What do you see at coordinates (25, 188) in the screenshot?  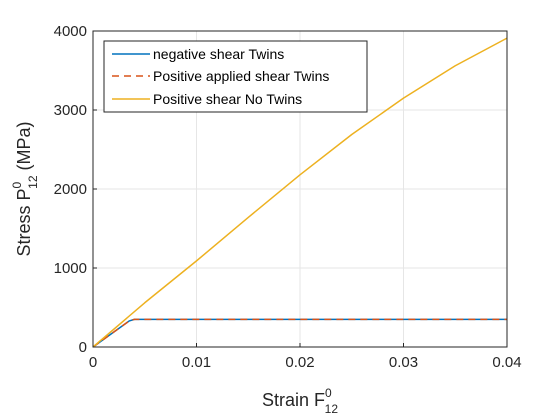 I see `y-axis-title: Stress P0 12 (MPa)` at bounding box center [25, 188].